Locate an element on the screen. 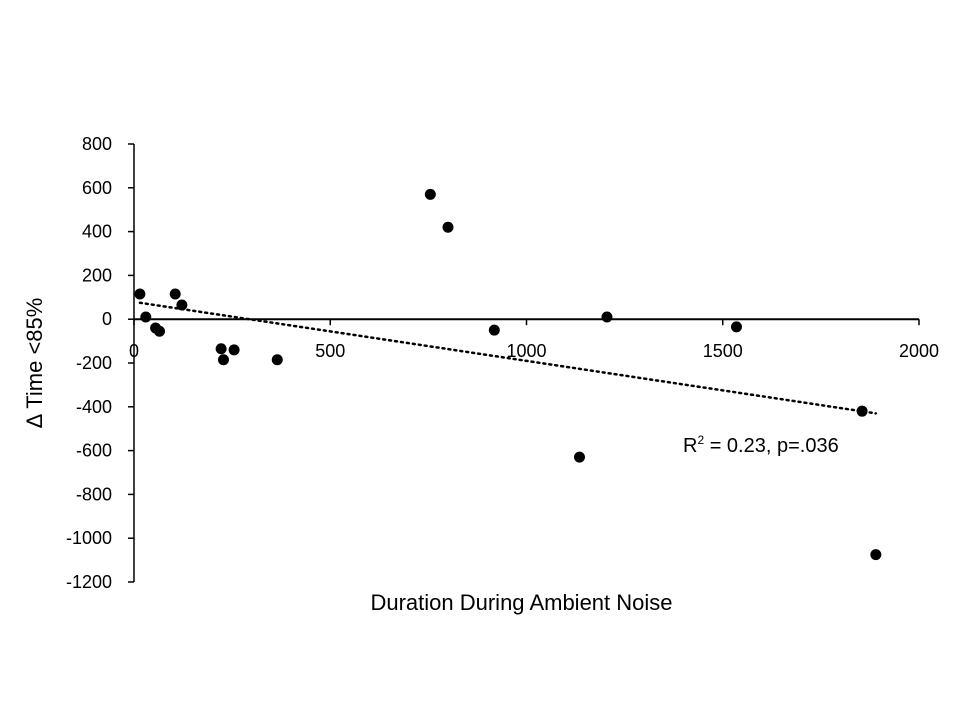 This screenshot has width=960, height=720. x-tick-label: 500 is located at coordinates (330, 351).